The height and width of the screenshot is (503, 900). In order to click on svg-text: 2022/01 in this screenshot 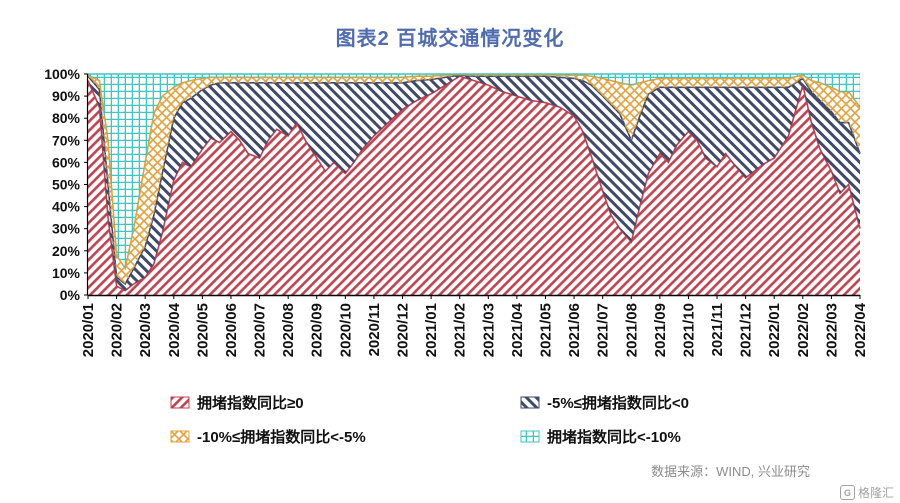, I will do `click(774, 330)`.